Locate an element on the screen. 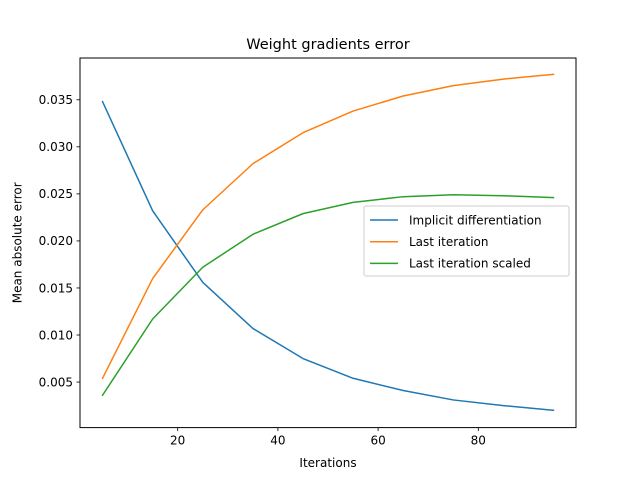 The height and width of the screenshot is (480, 640). legend-box is located at coordinates (466, 241).